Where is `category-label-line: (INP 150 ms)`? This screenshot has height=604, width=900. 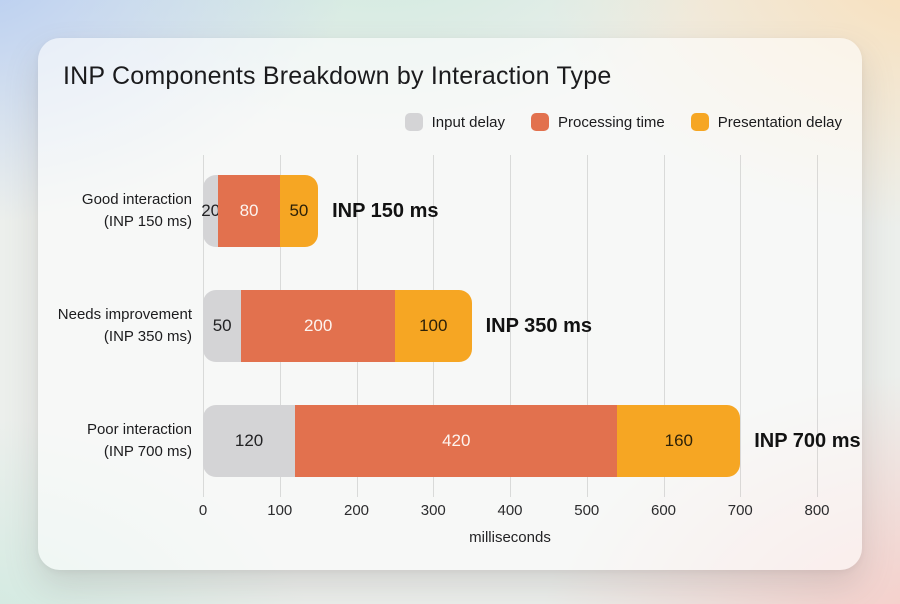 category-label-line: (INP 150 ms) is located at coordinates (147, 221).